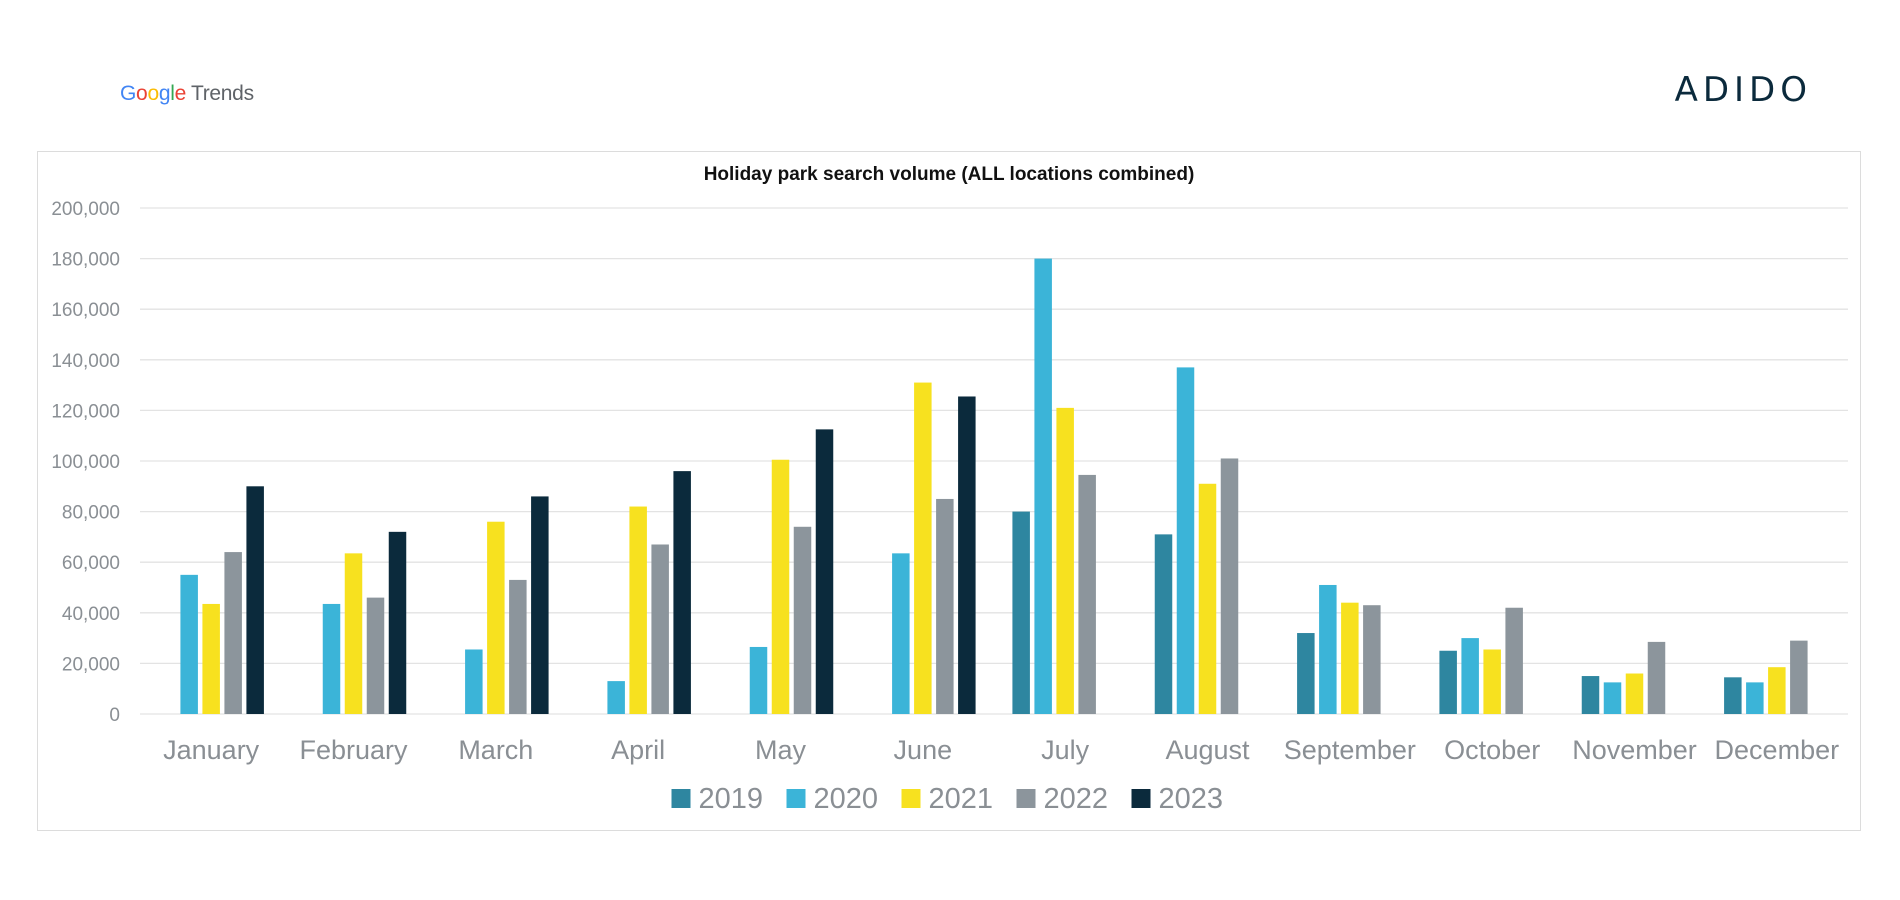 The height and width of the screenshot is (900, 1900). What do you see at coordinates (967, 555) in the screenshot?
I see `bar-2023-june` at bounding box center [967, 555].